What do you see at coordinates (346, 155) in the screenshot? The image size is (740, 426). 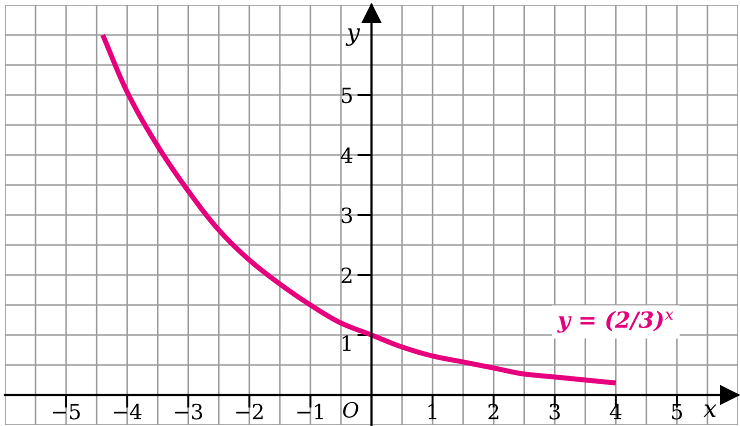 I see `y-tick-label: 4` at bounding box center [346, 155].